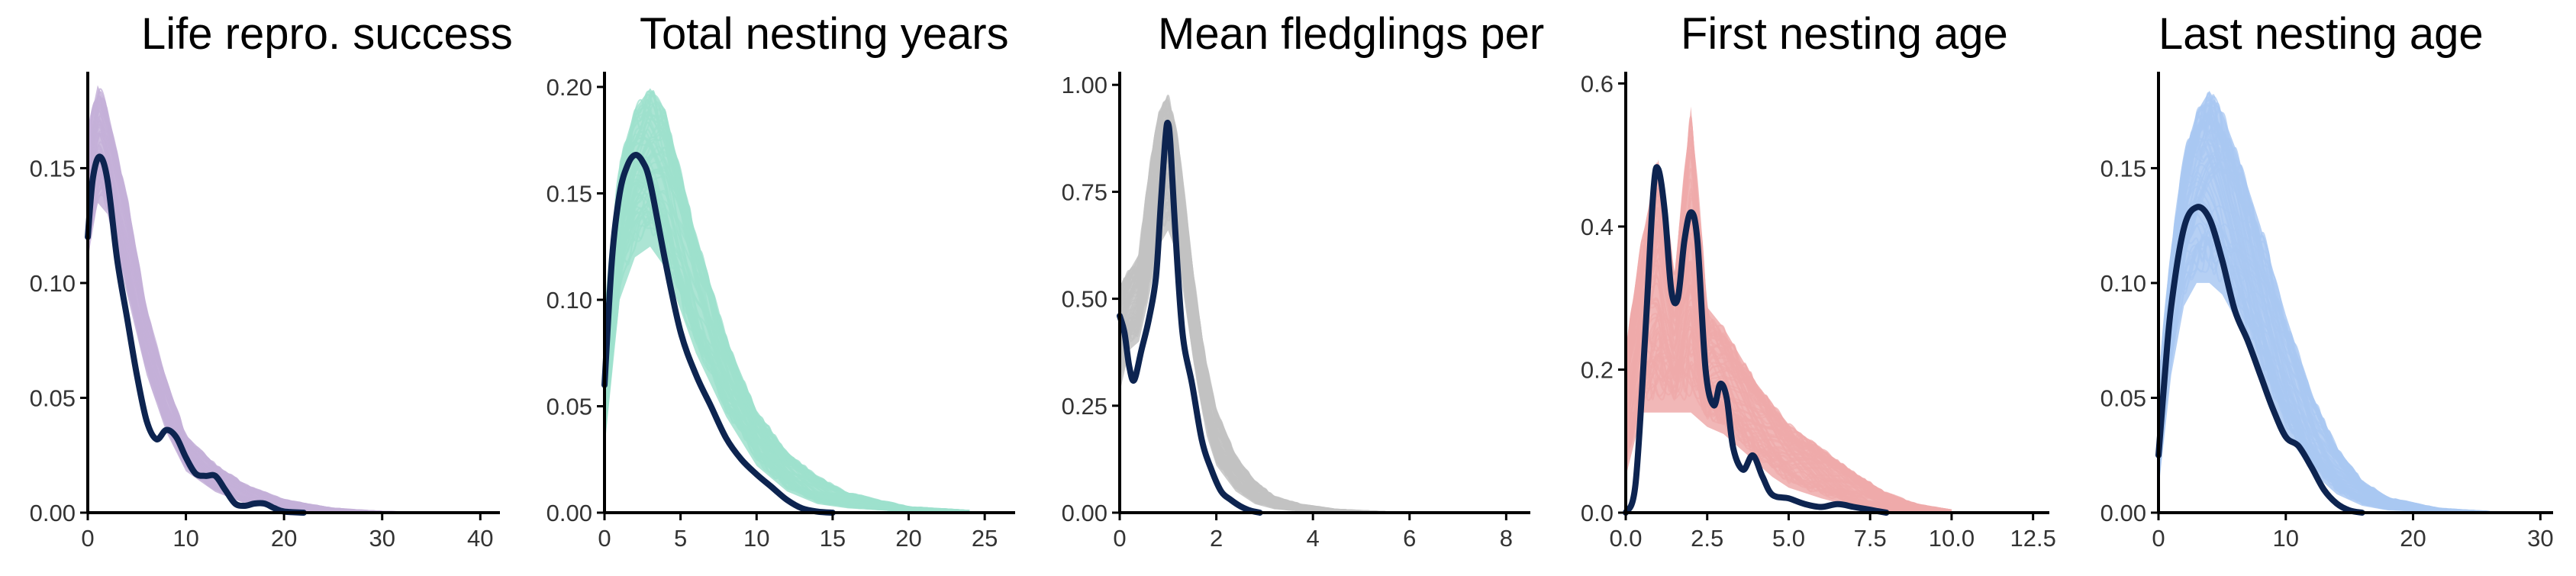  I want to click on y-tick-label: 0.6, so click(1598, 83).